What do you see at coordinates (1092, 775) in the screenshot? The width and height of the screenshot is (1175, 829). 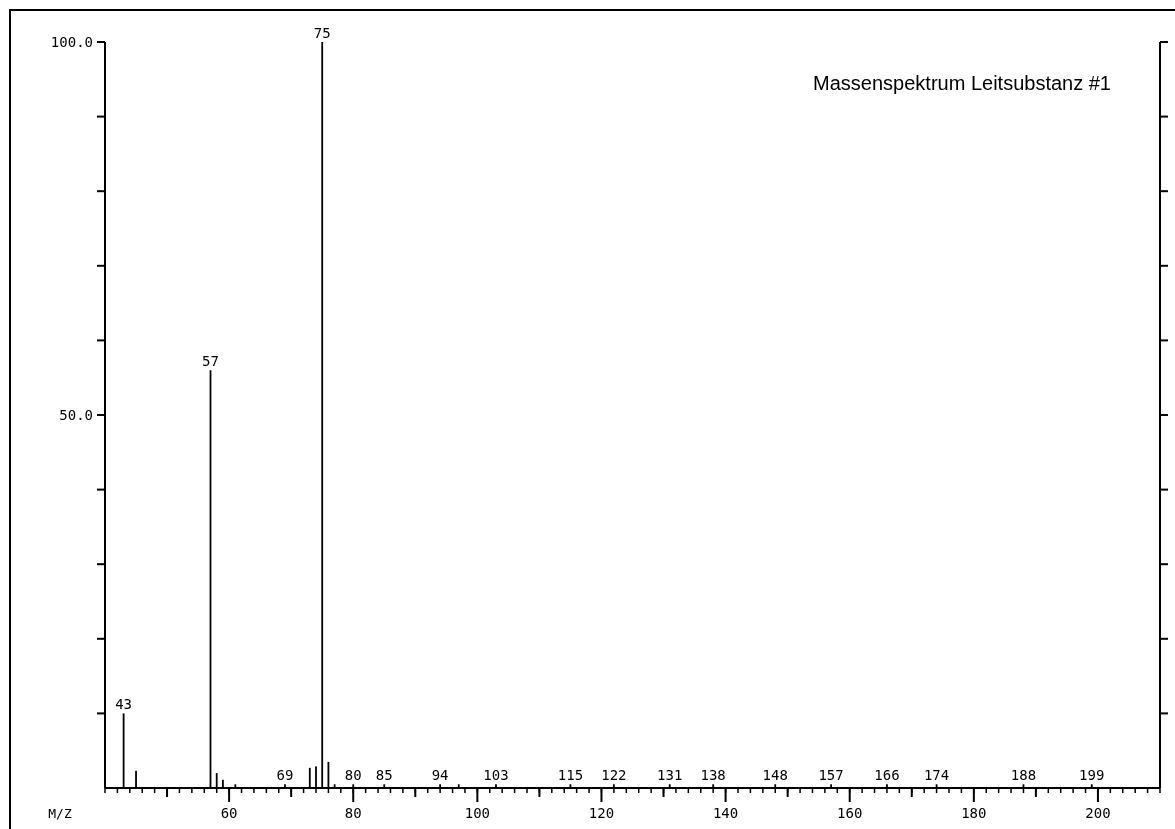 I see `annotation: 199` at bounding box center [1092, 775].